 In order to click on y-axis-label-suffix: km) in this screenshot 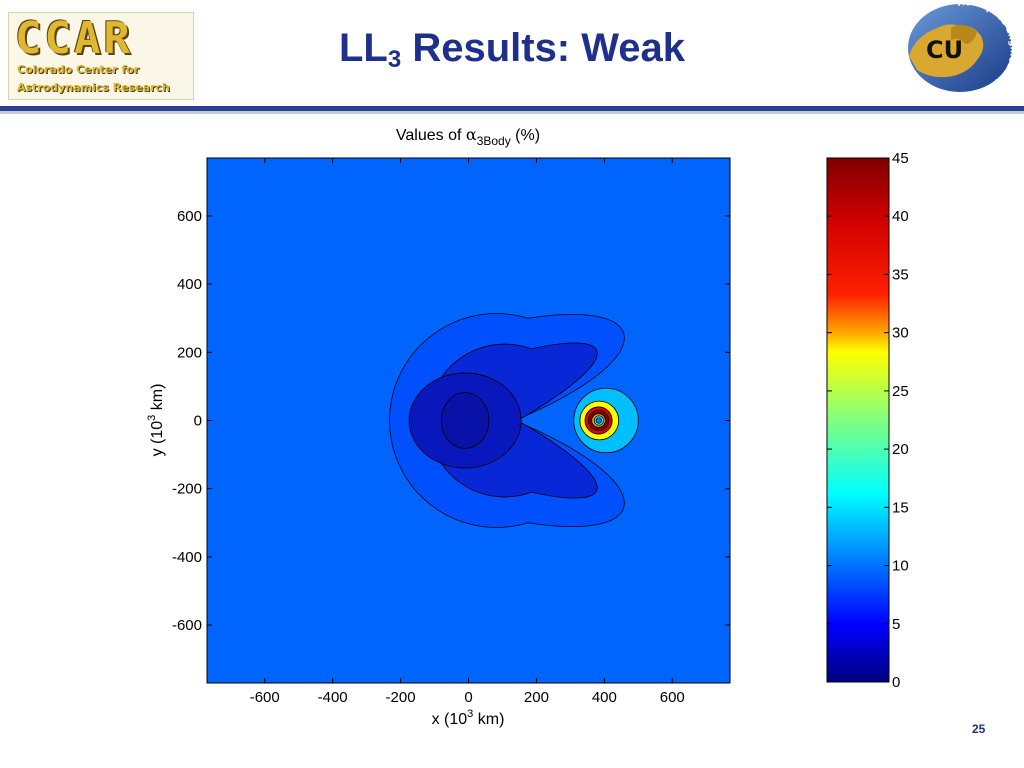, I will do `click(157, 399)`.